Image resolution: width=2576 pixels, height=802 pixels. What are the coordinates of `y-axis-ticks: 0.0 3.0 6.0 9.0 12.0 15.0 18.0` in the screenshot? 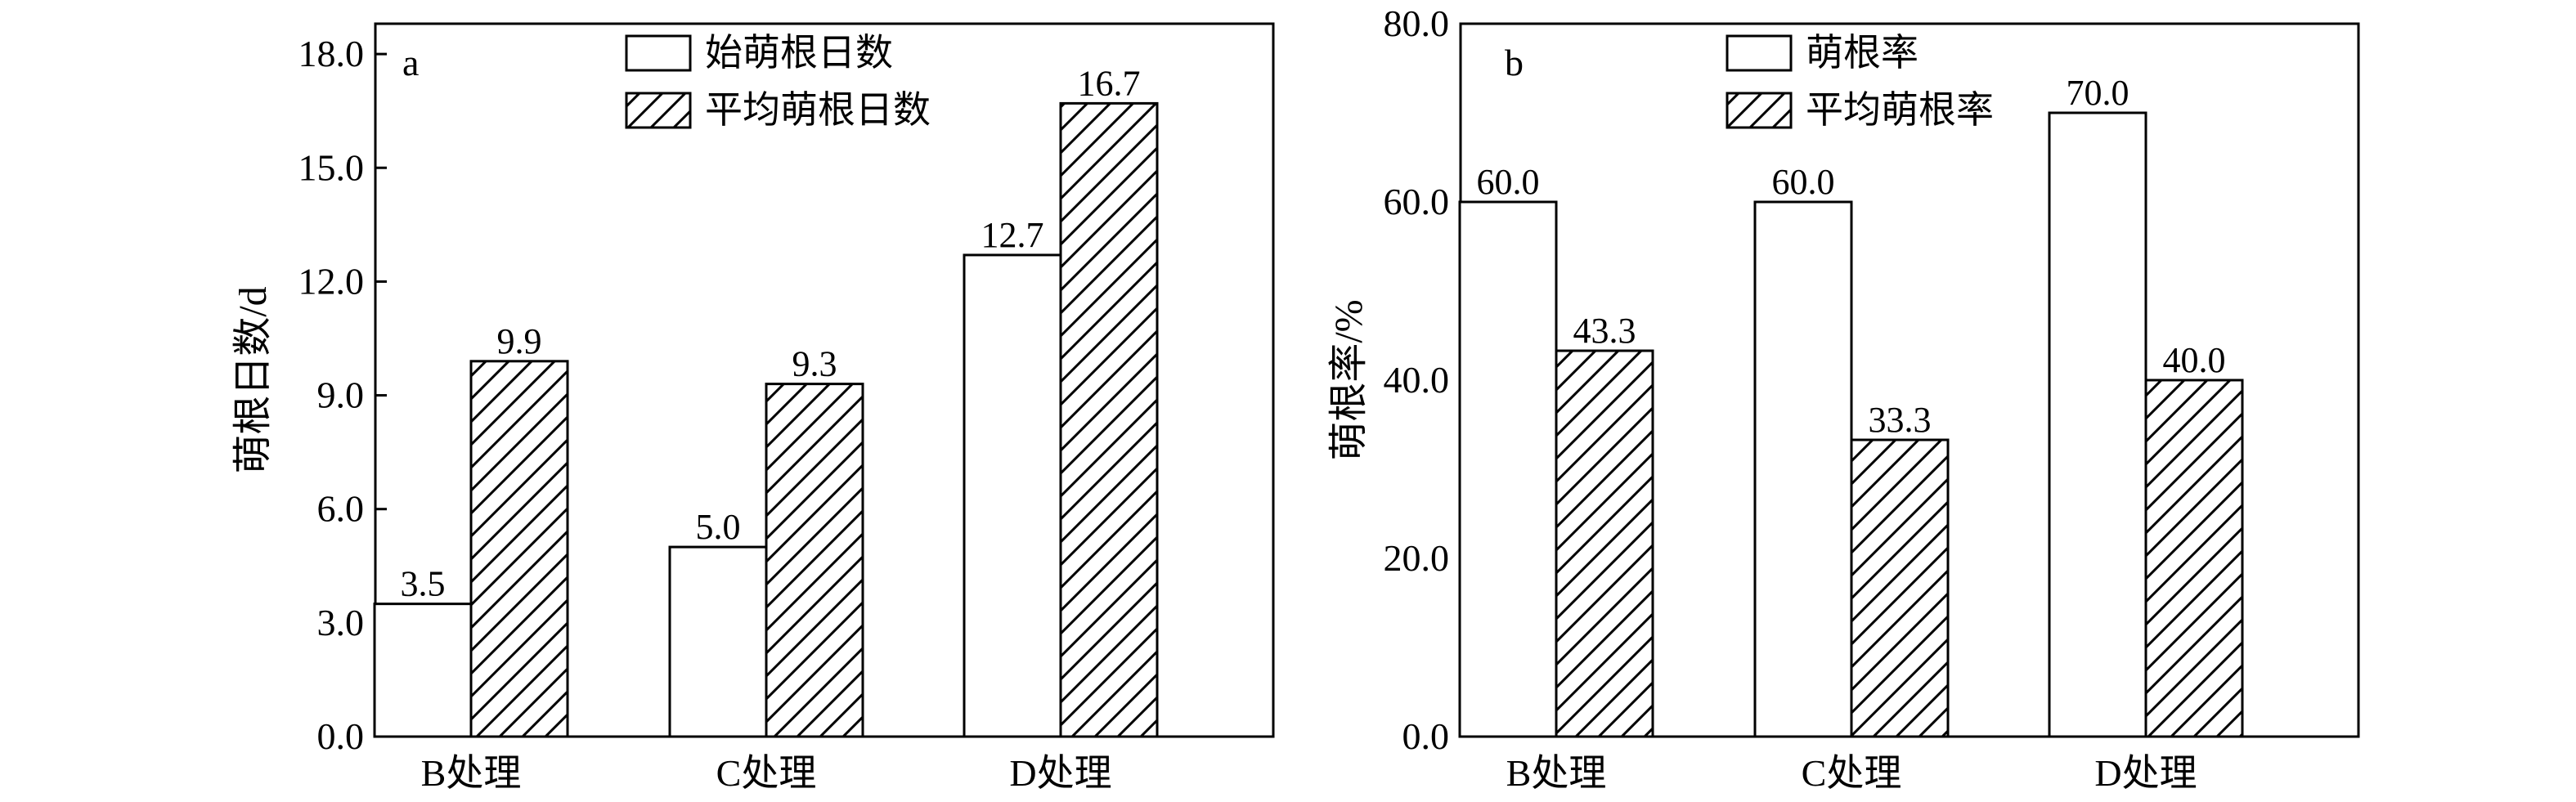 It's located at (342, 395).